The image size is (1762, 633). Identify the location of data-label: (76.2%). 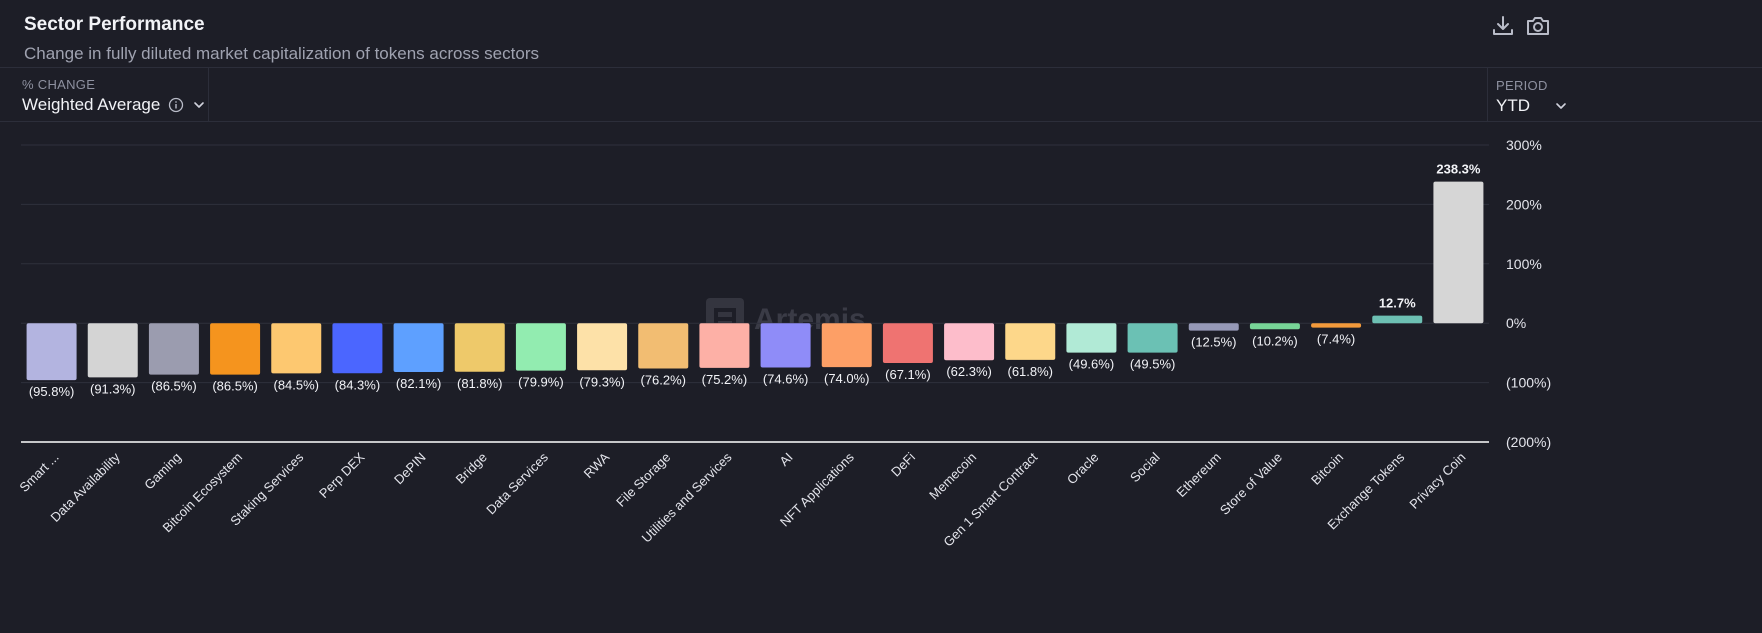
(663, 379).